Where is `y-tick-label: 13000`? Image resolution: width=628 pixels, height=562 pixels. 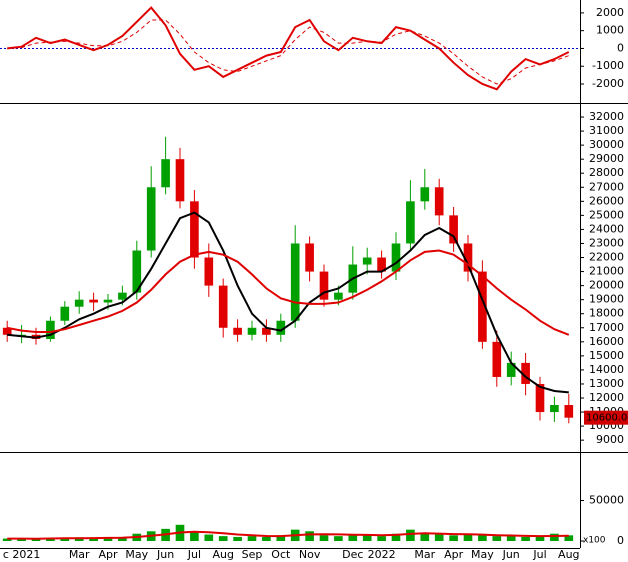 y-tick-label: 13000 is located at coordinates (606, 383).